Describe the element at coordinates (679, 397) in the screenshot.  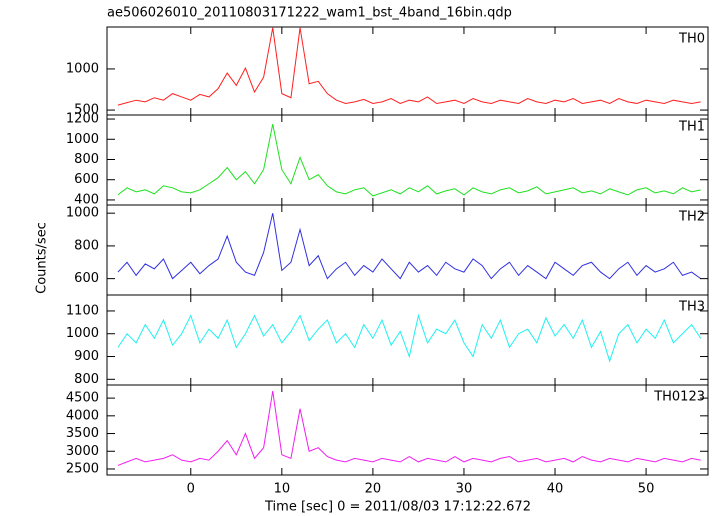
I see `panel-label: TH0123` at that location.